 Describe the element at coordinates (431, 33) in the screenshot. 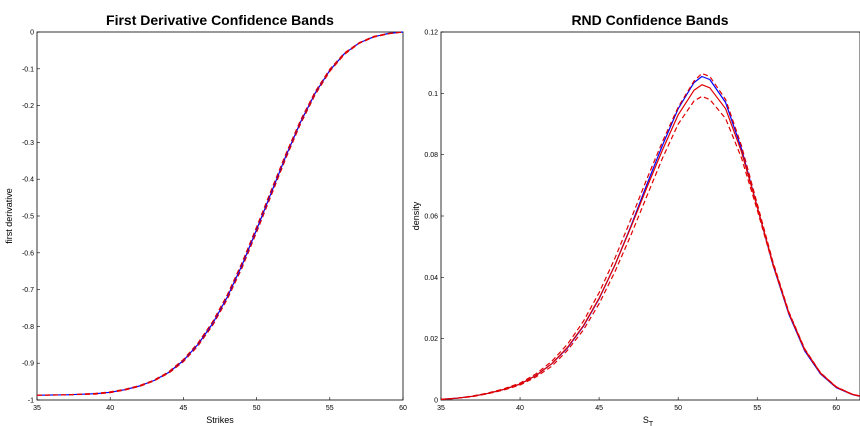

I see `y-tick-label: 0.12` at that location.